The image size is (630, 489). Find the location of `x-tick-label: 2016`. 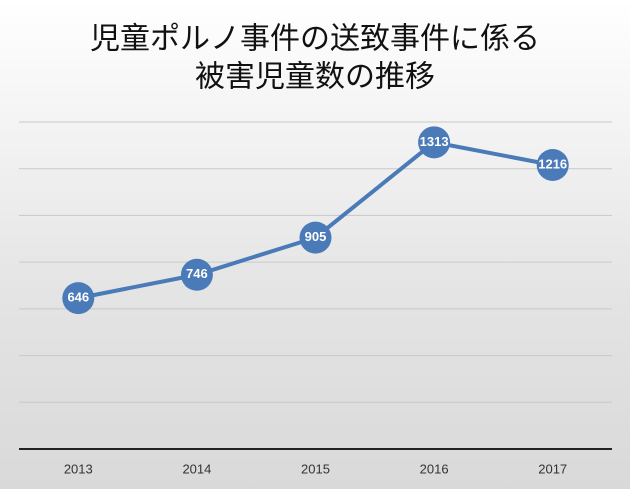

x-tick-label: 2016 is located at coordinates (434, 468).